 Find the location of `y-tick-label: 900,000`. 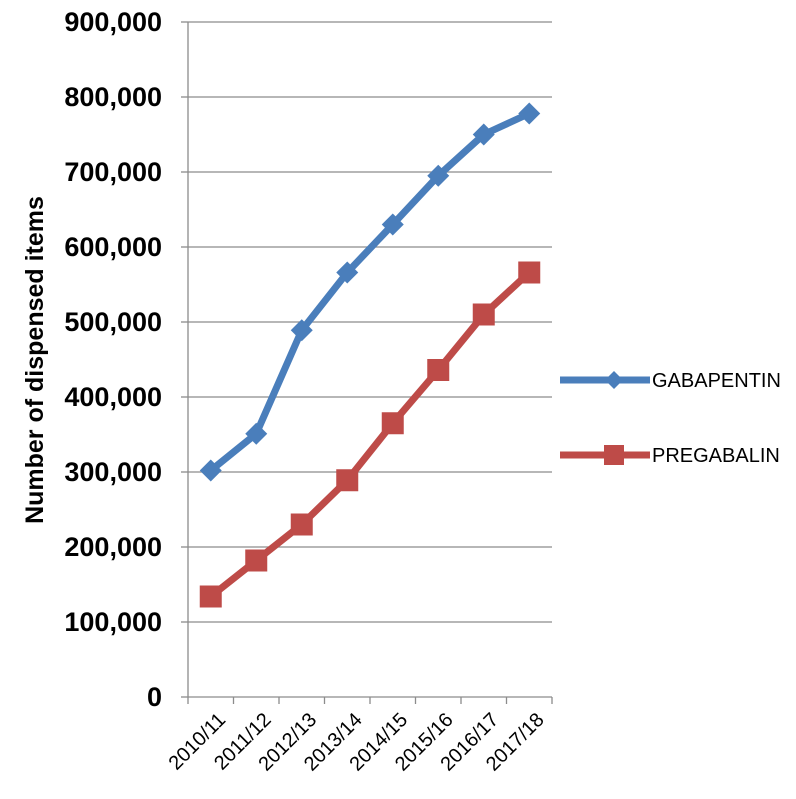

y-tick-label: 900,000 is located at coordinates (113, 22).